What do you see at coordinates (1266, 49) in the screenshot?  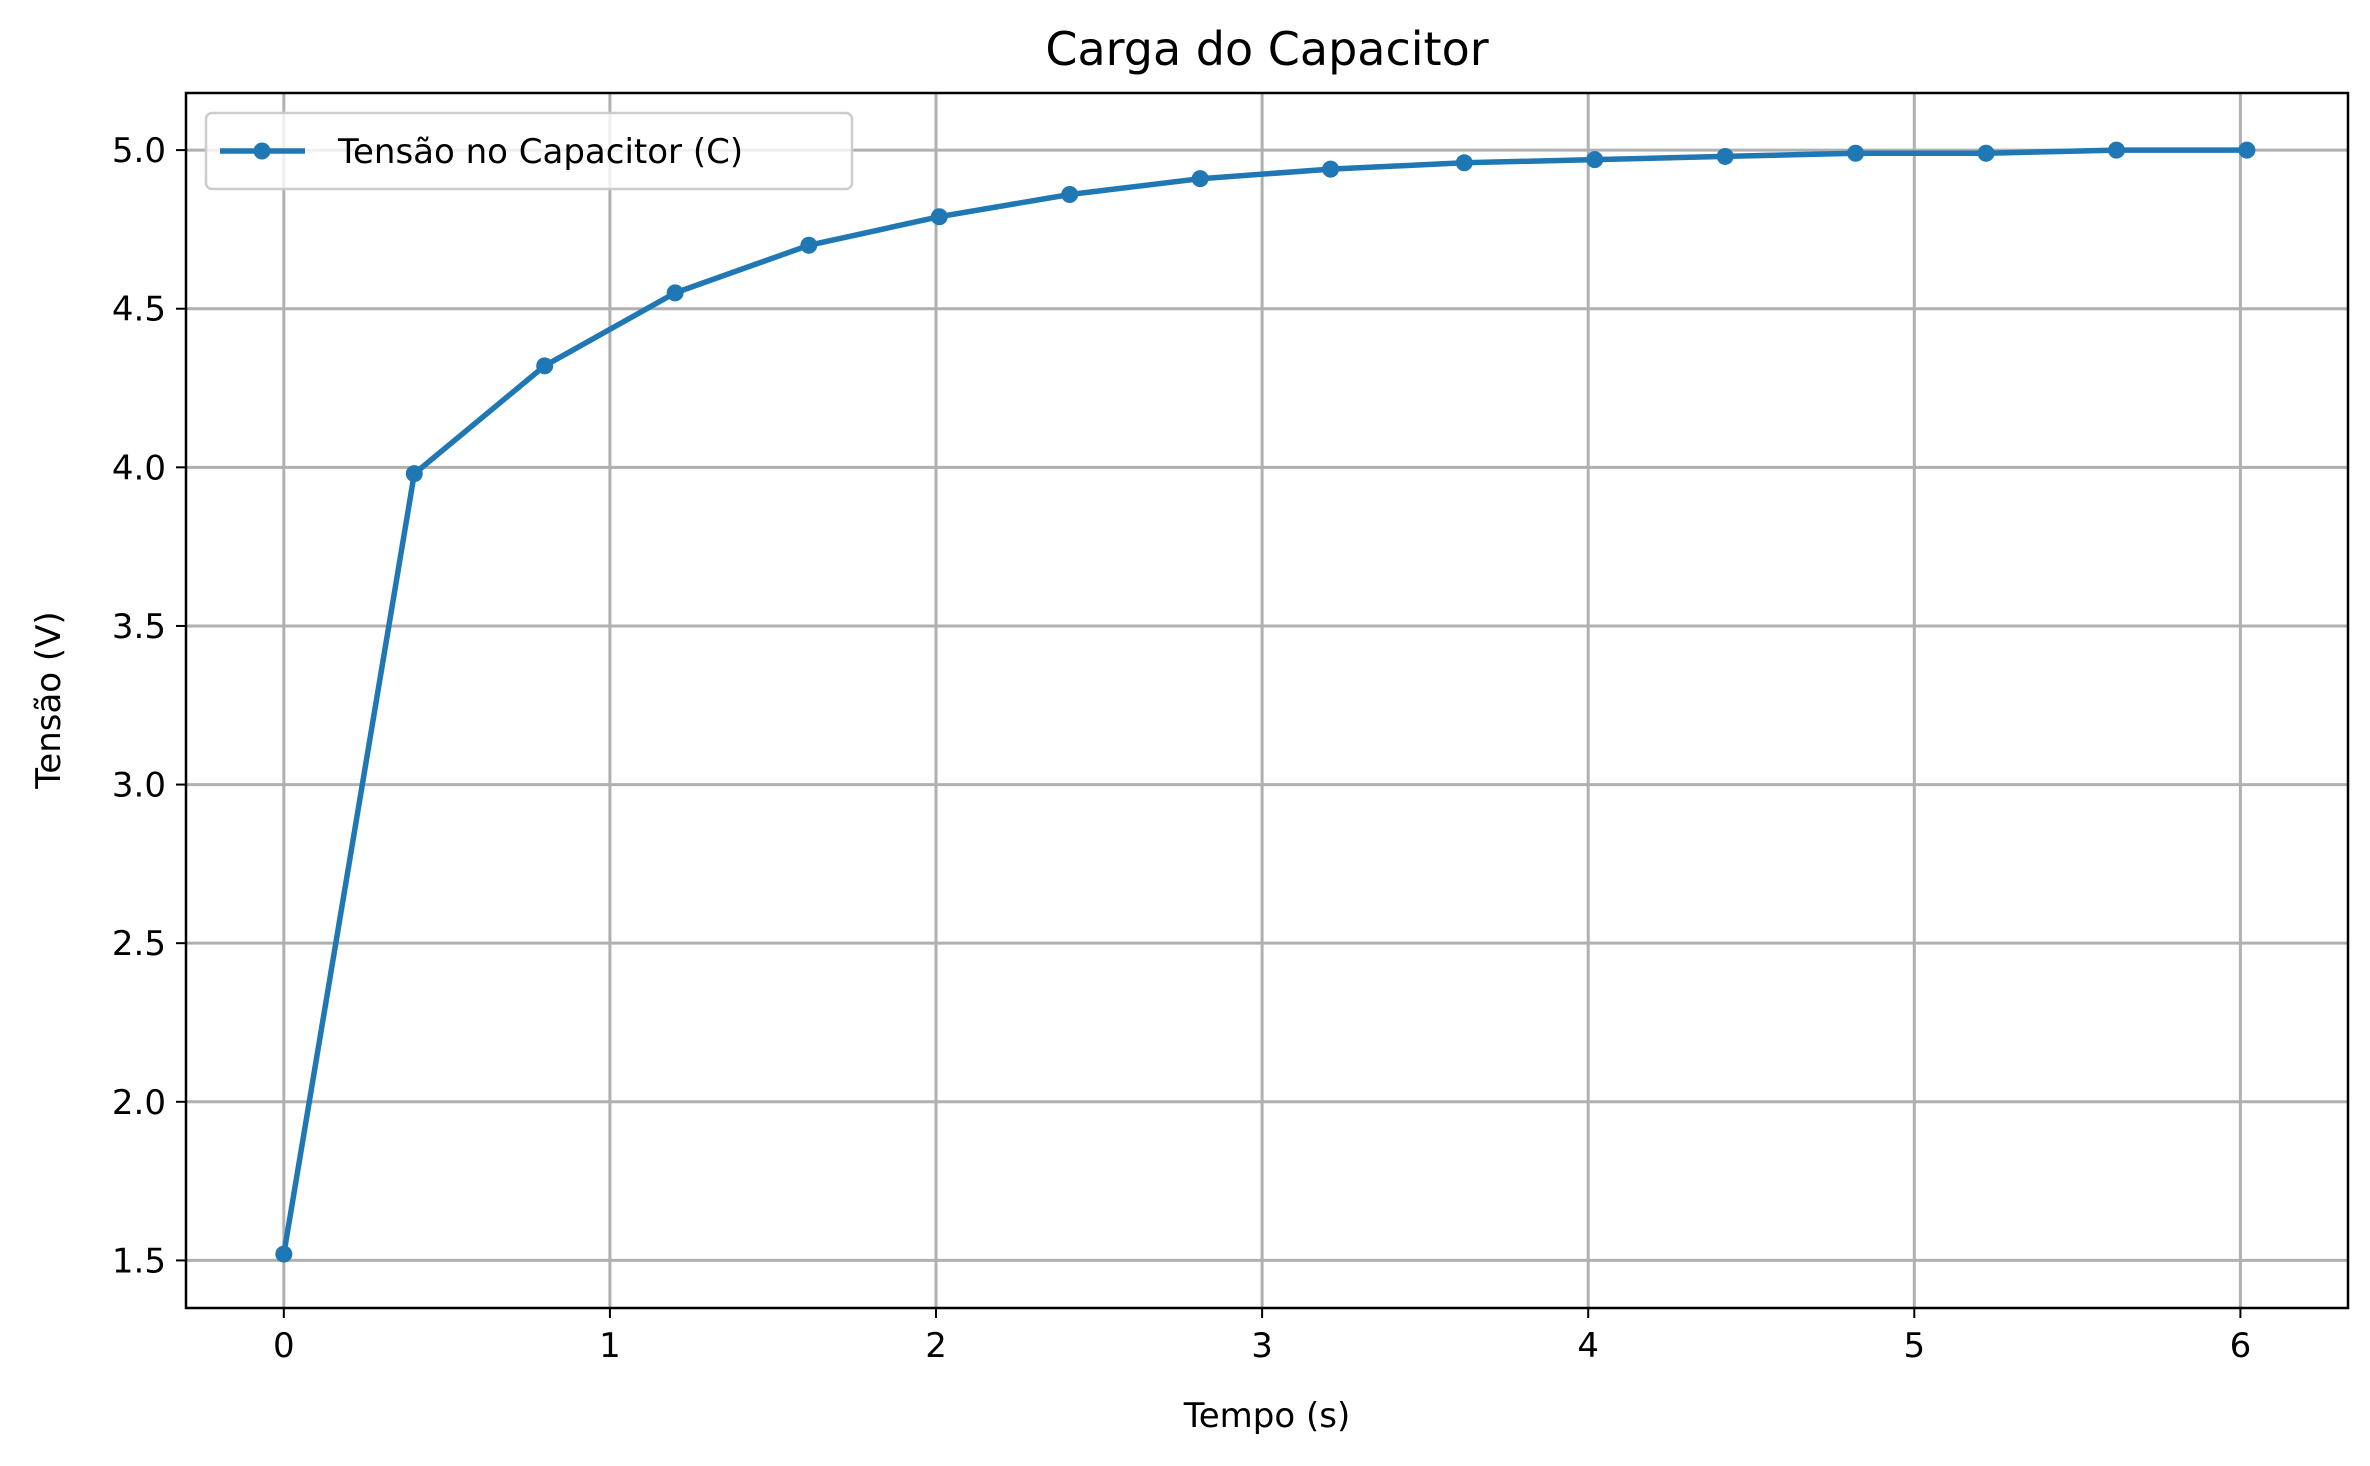 I see `chart-title: Carga do Capacitor` at bounding box center [1266, 49].